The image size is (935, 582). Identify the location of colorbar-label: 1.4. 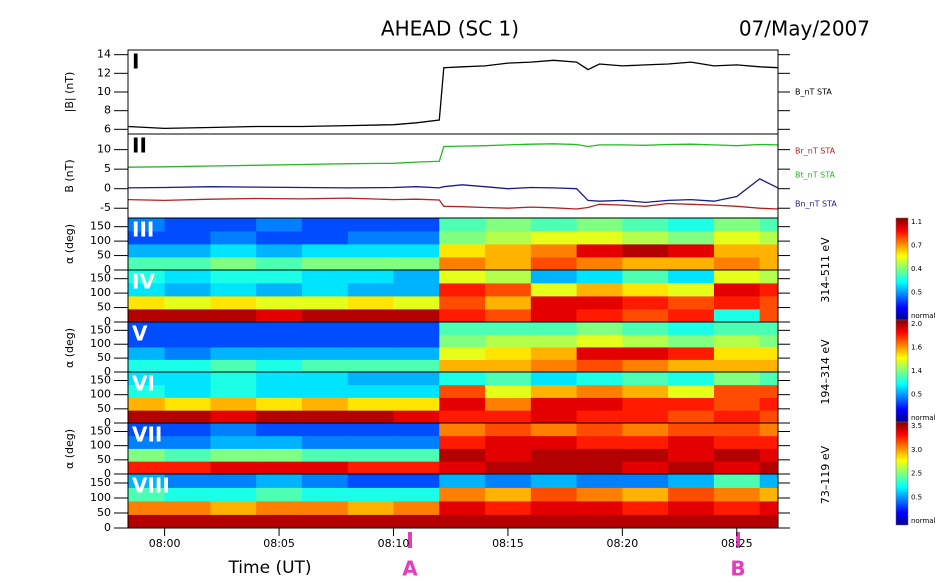
(917, 371).